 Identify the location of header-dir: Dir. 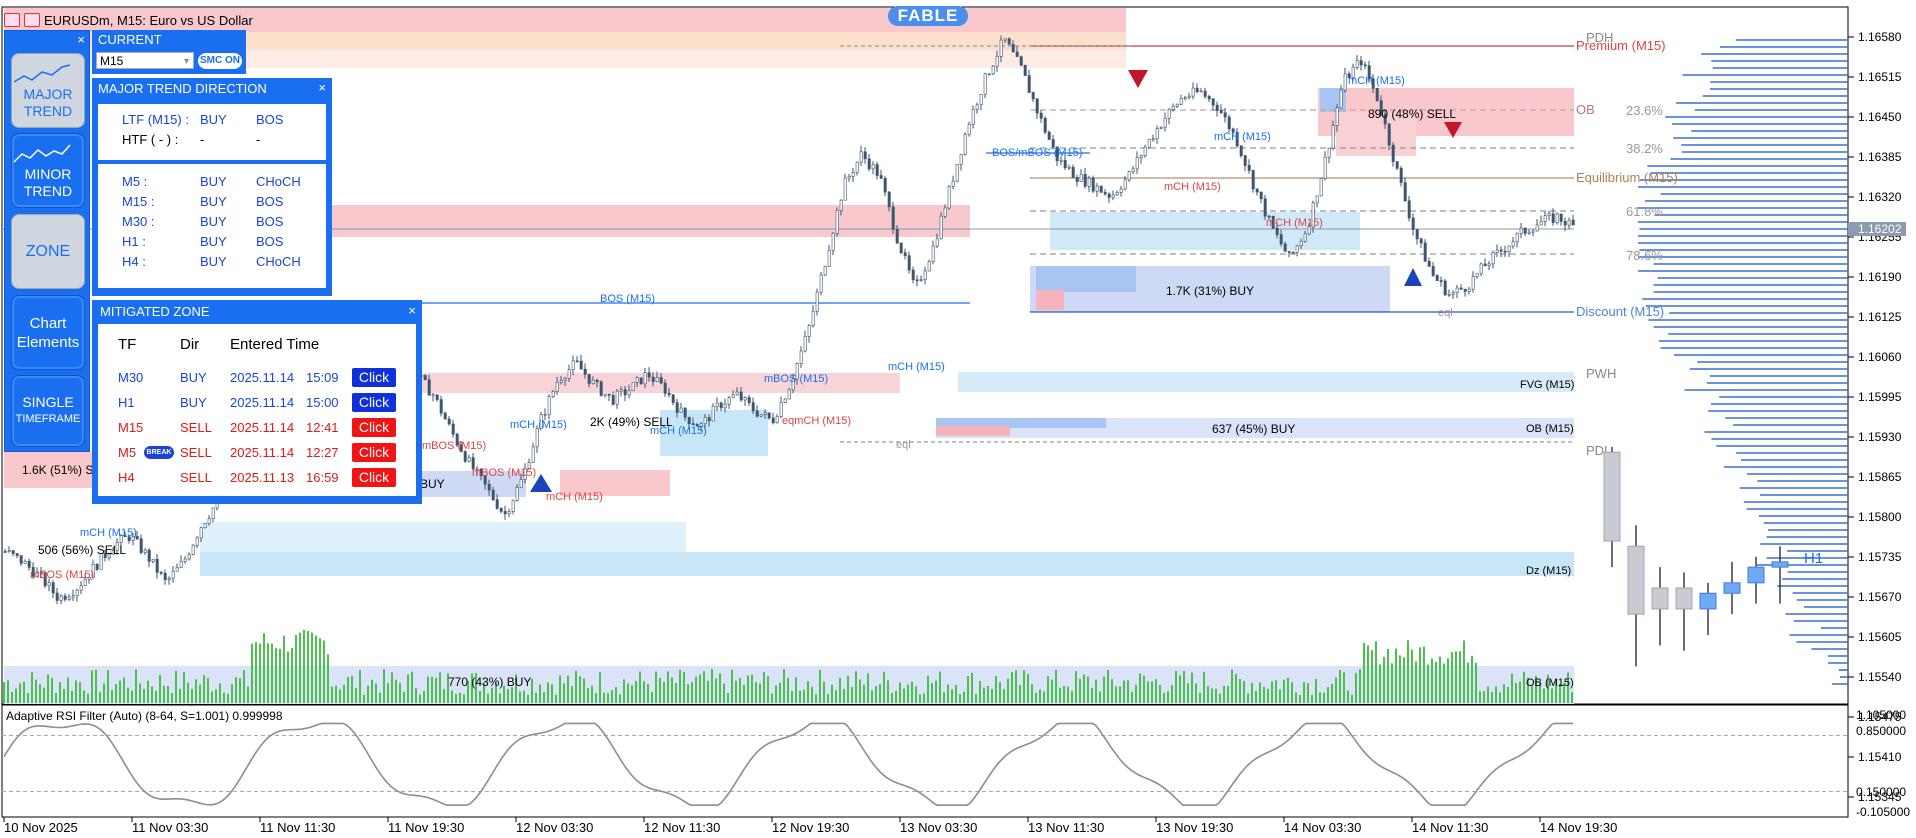
(190, 344).